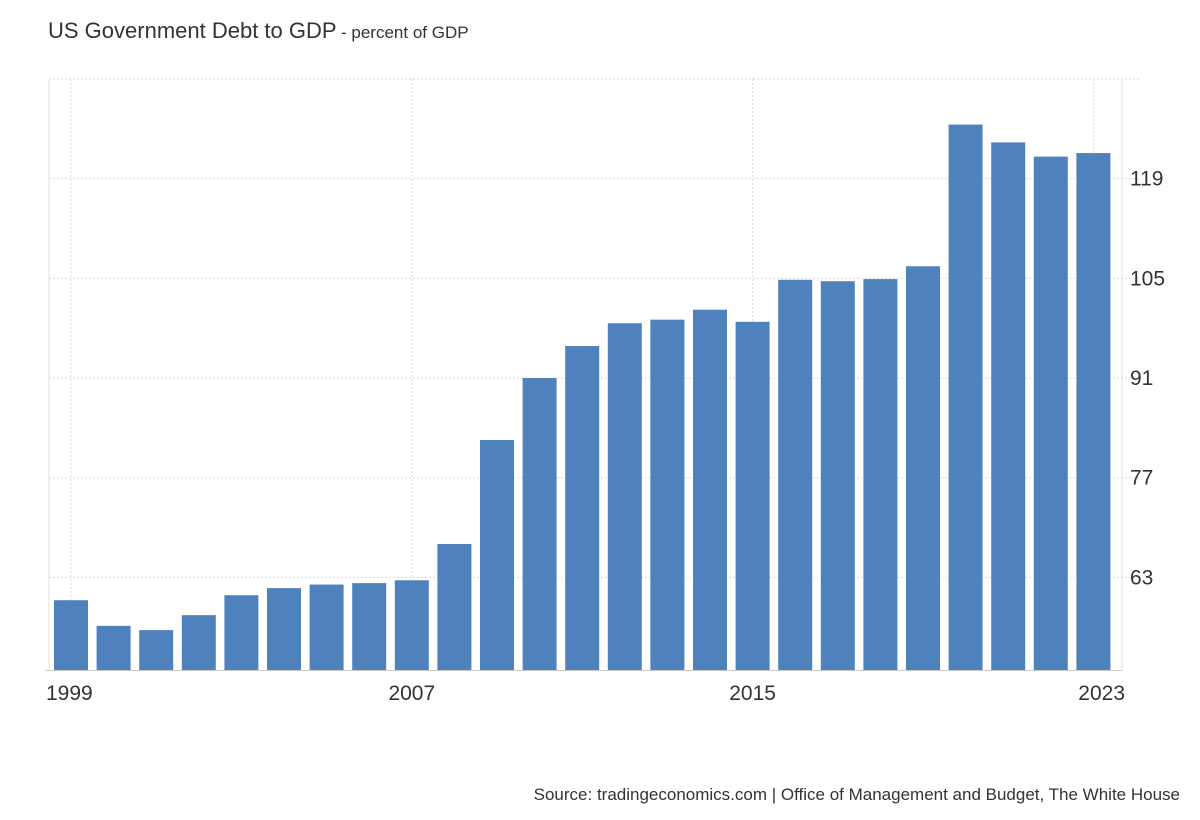 Image resolution: width=1200 pixels, height=820 pixels. I want to click on chart-subtitle: - percent of GDP, so click(405, 32).